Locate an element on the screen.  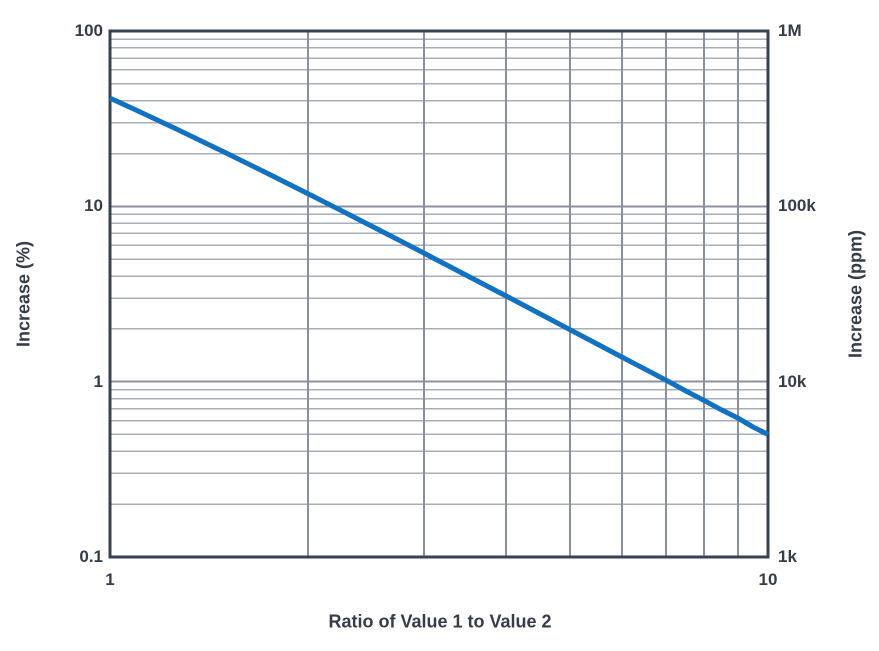
y-right-tick-1k: 1k is located at coordinates (787, 556).